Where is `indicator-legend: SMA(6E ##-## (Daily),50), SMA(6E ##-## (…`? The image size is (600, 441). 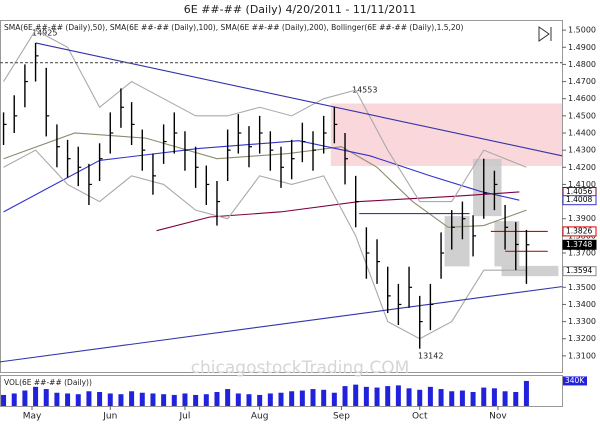 indicator-legend: SMA(6E ##-## (Daily),50), SMA(6E ##-## (… is located at coordinates (233, 27).